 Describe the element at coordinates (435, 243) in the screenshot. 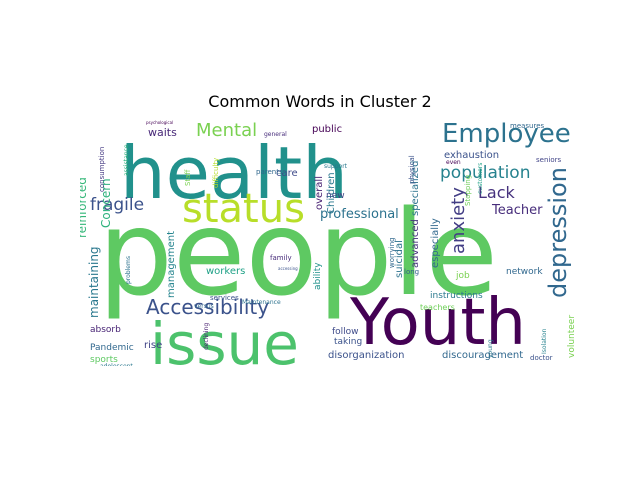

I see `word-especially: especially` at that location.